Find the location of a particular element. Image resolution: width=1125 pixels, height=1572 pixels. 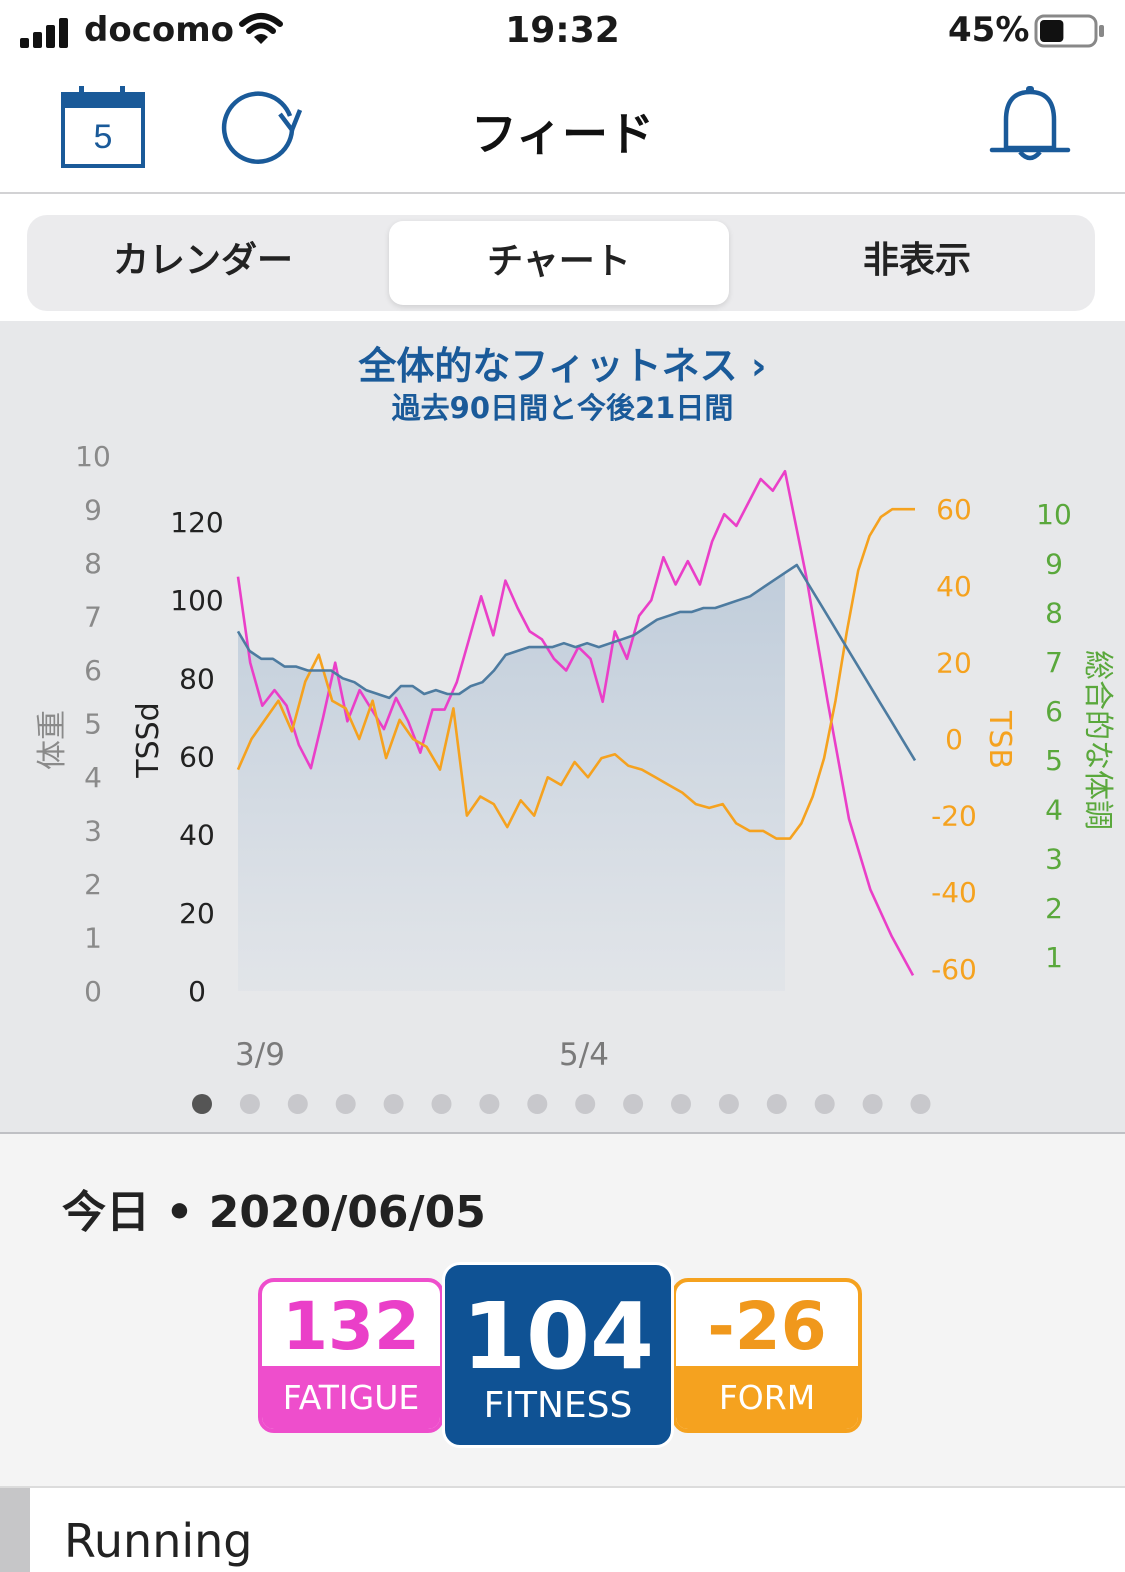

overall-tick-label: 6 is located at coordinates (1054, 711).